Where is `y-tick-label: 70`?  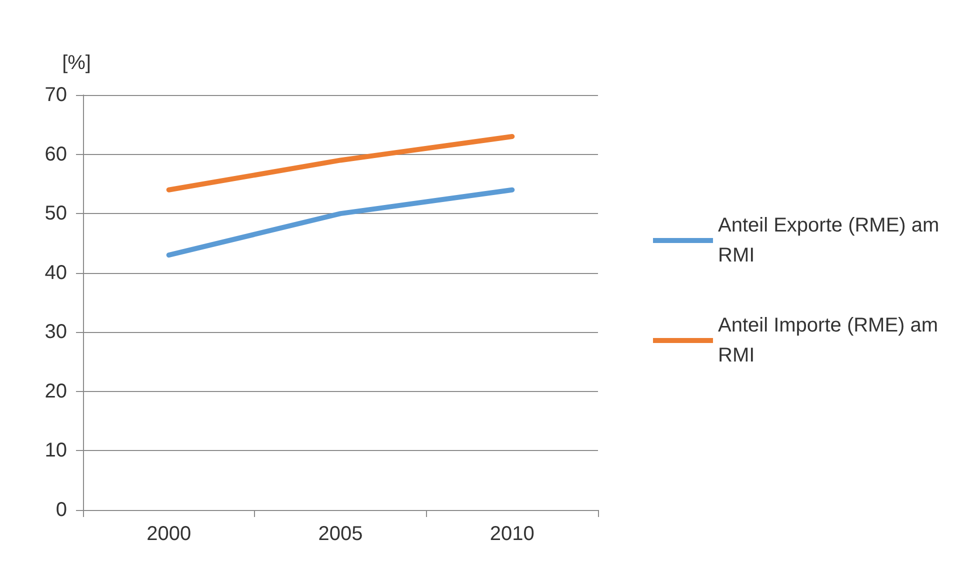
y-tick-label: 70 is located at coordinates (55, 95).